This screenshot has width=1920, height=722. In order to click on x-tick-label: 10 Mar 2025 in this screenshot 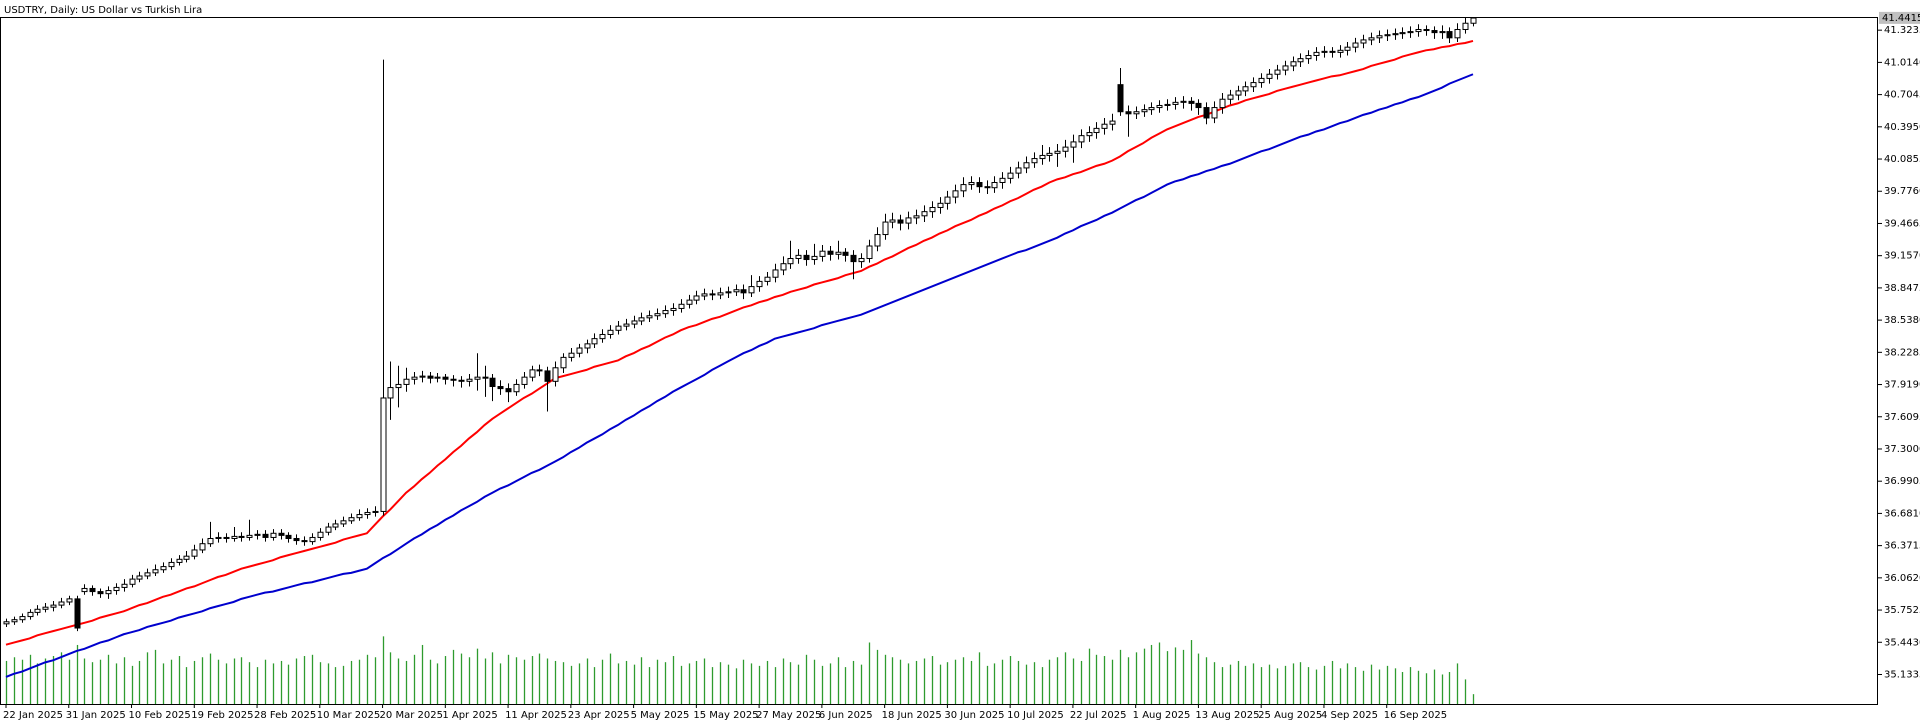, I will do `click(348, 715)`.